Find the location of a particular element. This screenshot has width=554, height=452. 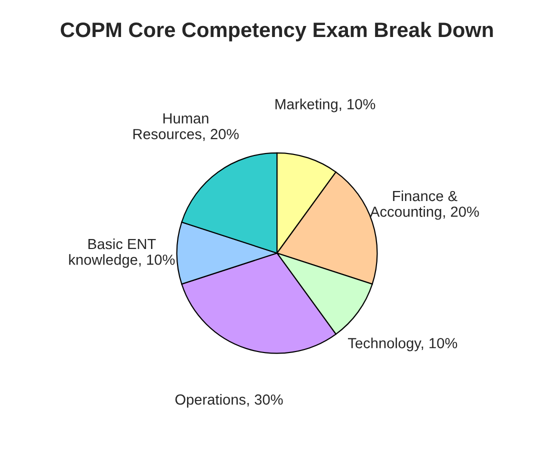

slice-label: Finance & Accounting, 20% is located at coordinates (424, 205).